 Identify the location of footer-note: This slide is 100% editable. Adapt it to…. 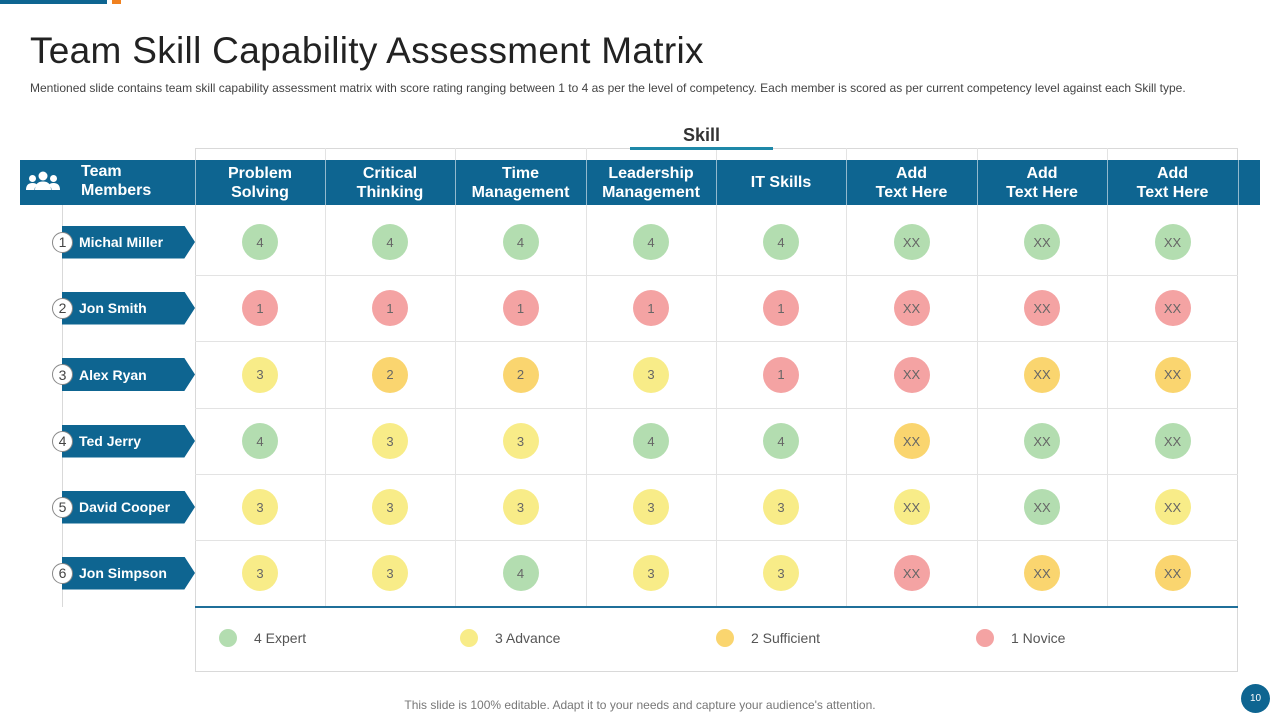
(640, 705).